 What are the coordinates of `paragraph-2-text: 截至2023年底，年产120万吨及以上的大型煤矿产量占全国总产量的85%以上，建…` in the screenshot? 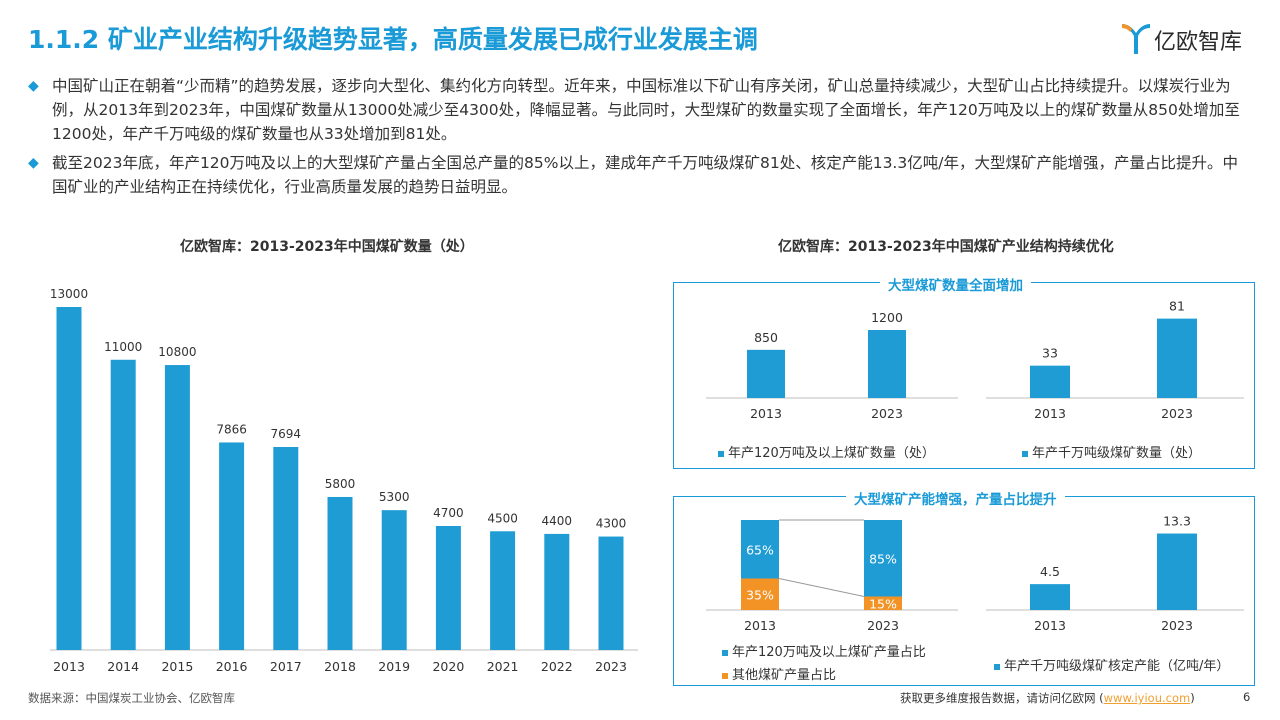 It's located at (645, 175).